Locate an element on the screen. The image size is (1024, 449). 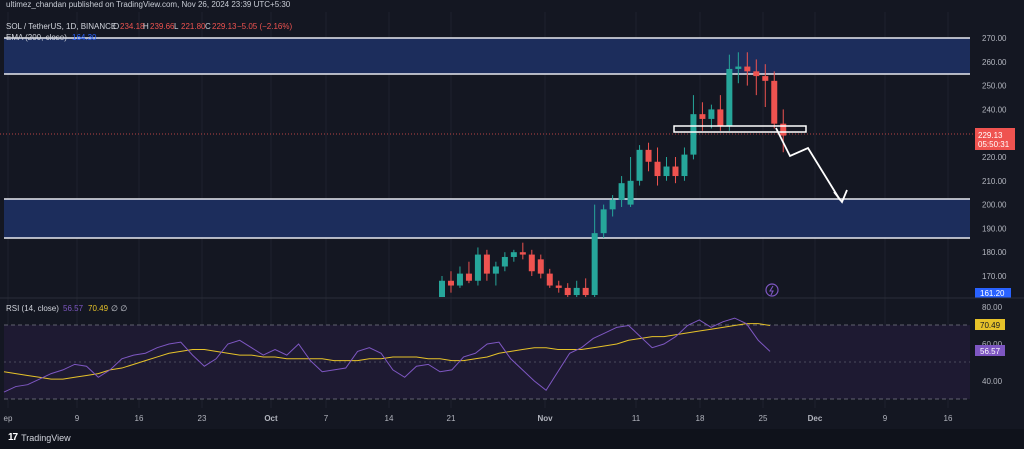
last-price-badge is located at coordinates (995, 139).